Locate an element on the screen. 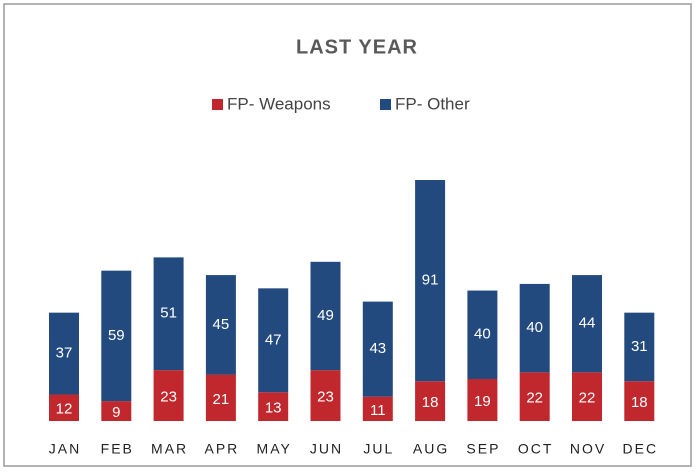 The height and width of the screenshot is (472, 697). data-label: 21 is located at coordinates (221, 399).